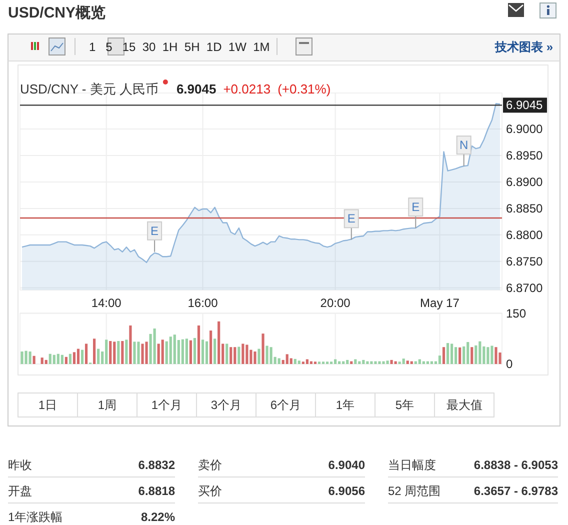 The width and height of the screenshot is (568, 525). I want to click on text: 1年, so click(345, 405).